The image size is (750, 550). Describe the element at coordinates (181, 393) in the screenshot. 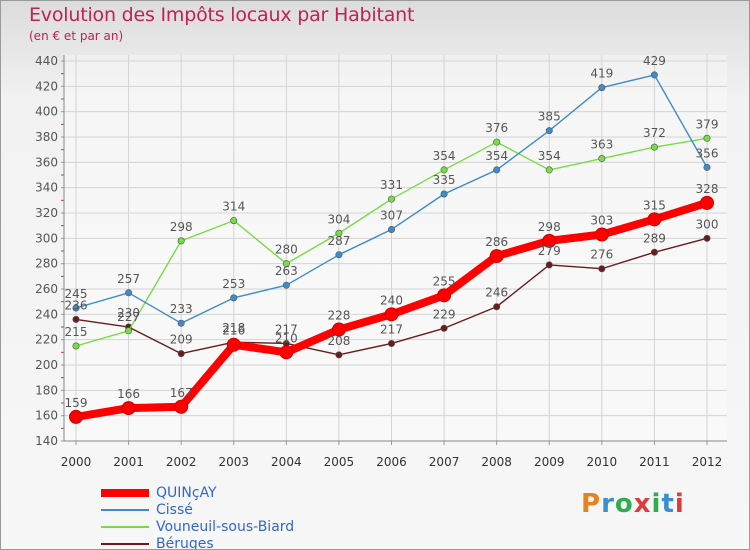

I see `data-label: 167` at that location.